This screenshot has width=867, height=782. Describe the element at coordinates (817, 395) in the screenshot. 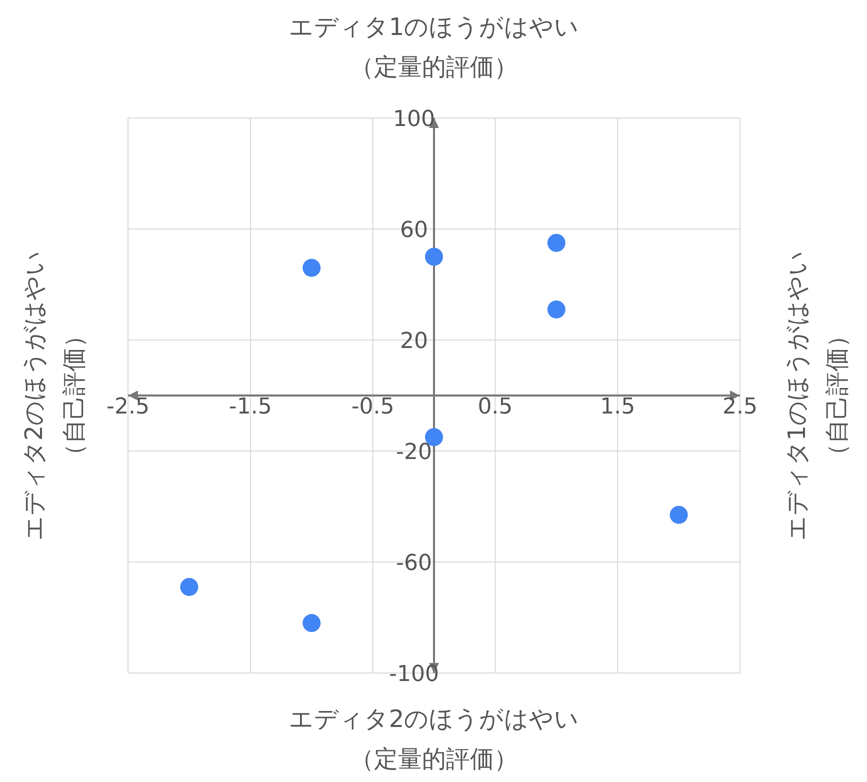

I see `y2-axis-title: エディタ1のほうがはやい（自己評価）` at that location.